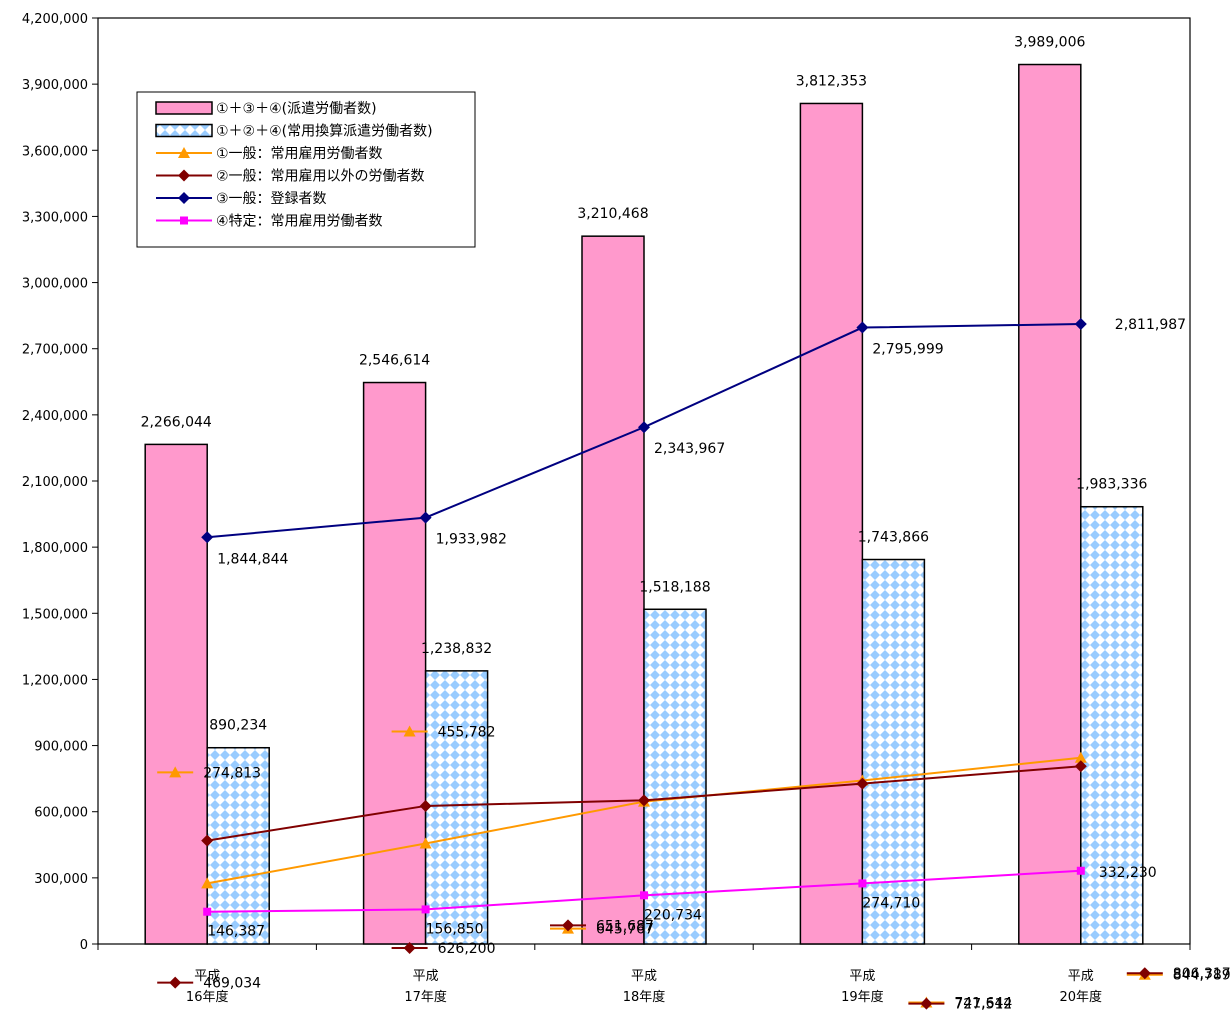 The width and height of the screenshot is (1230, 1010). What do you see at coordinates (831, 81) in the screenshot?
I see `bar-data-label: 3,812,353` at bounding box center [831, 81].